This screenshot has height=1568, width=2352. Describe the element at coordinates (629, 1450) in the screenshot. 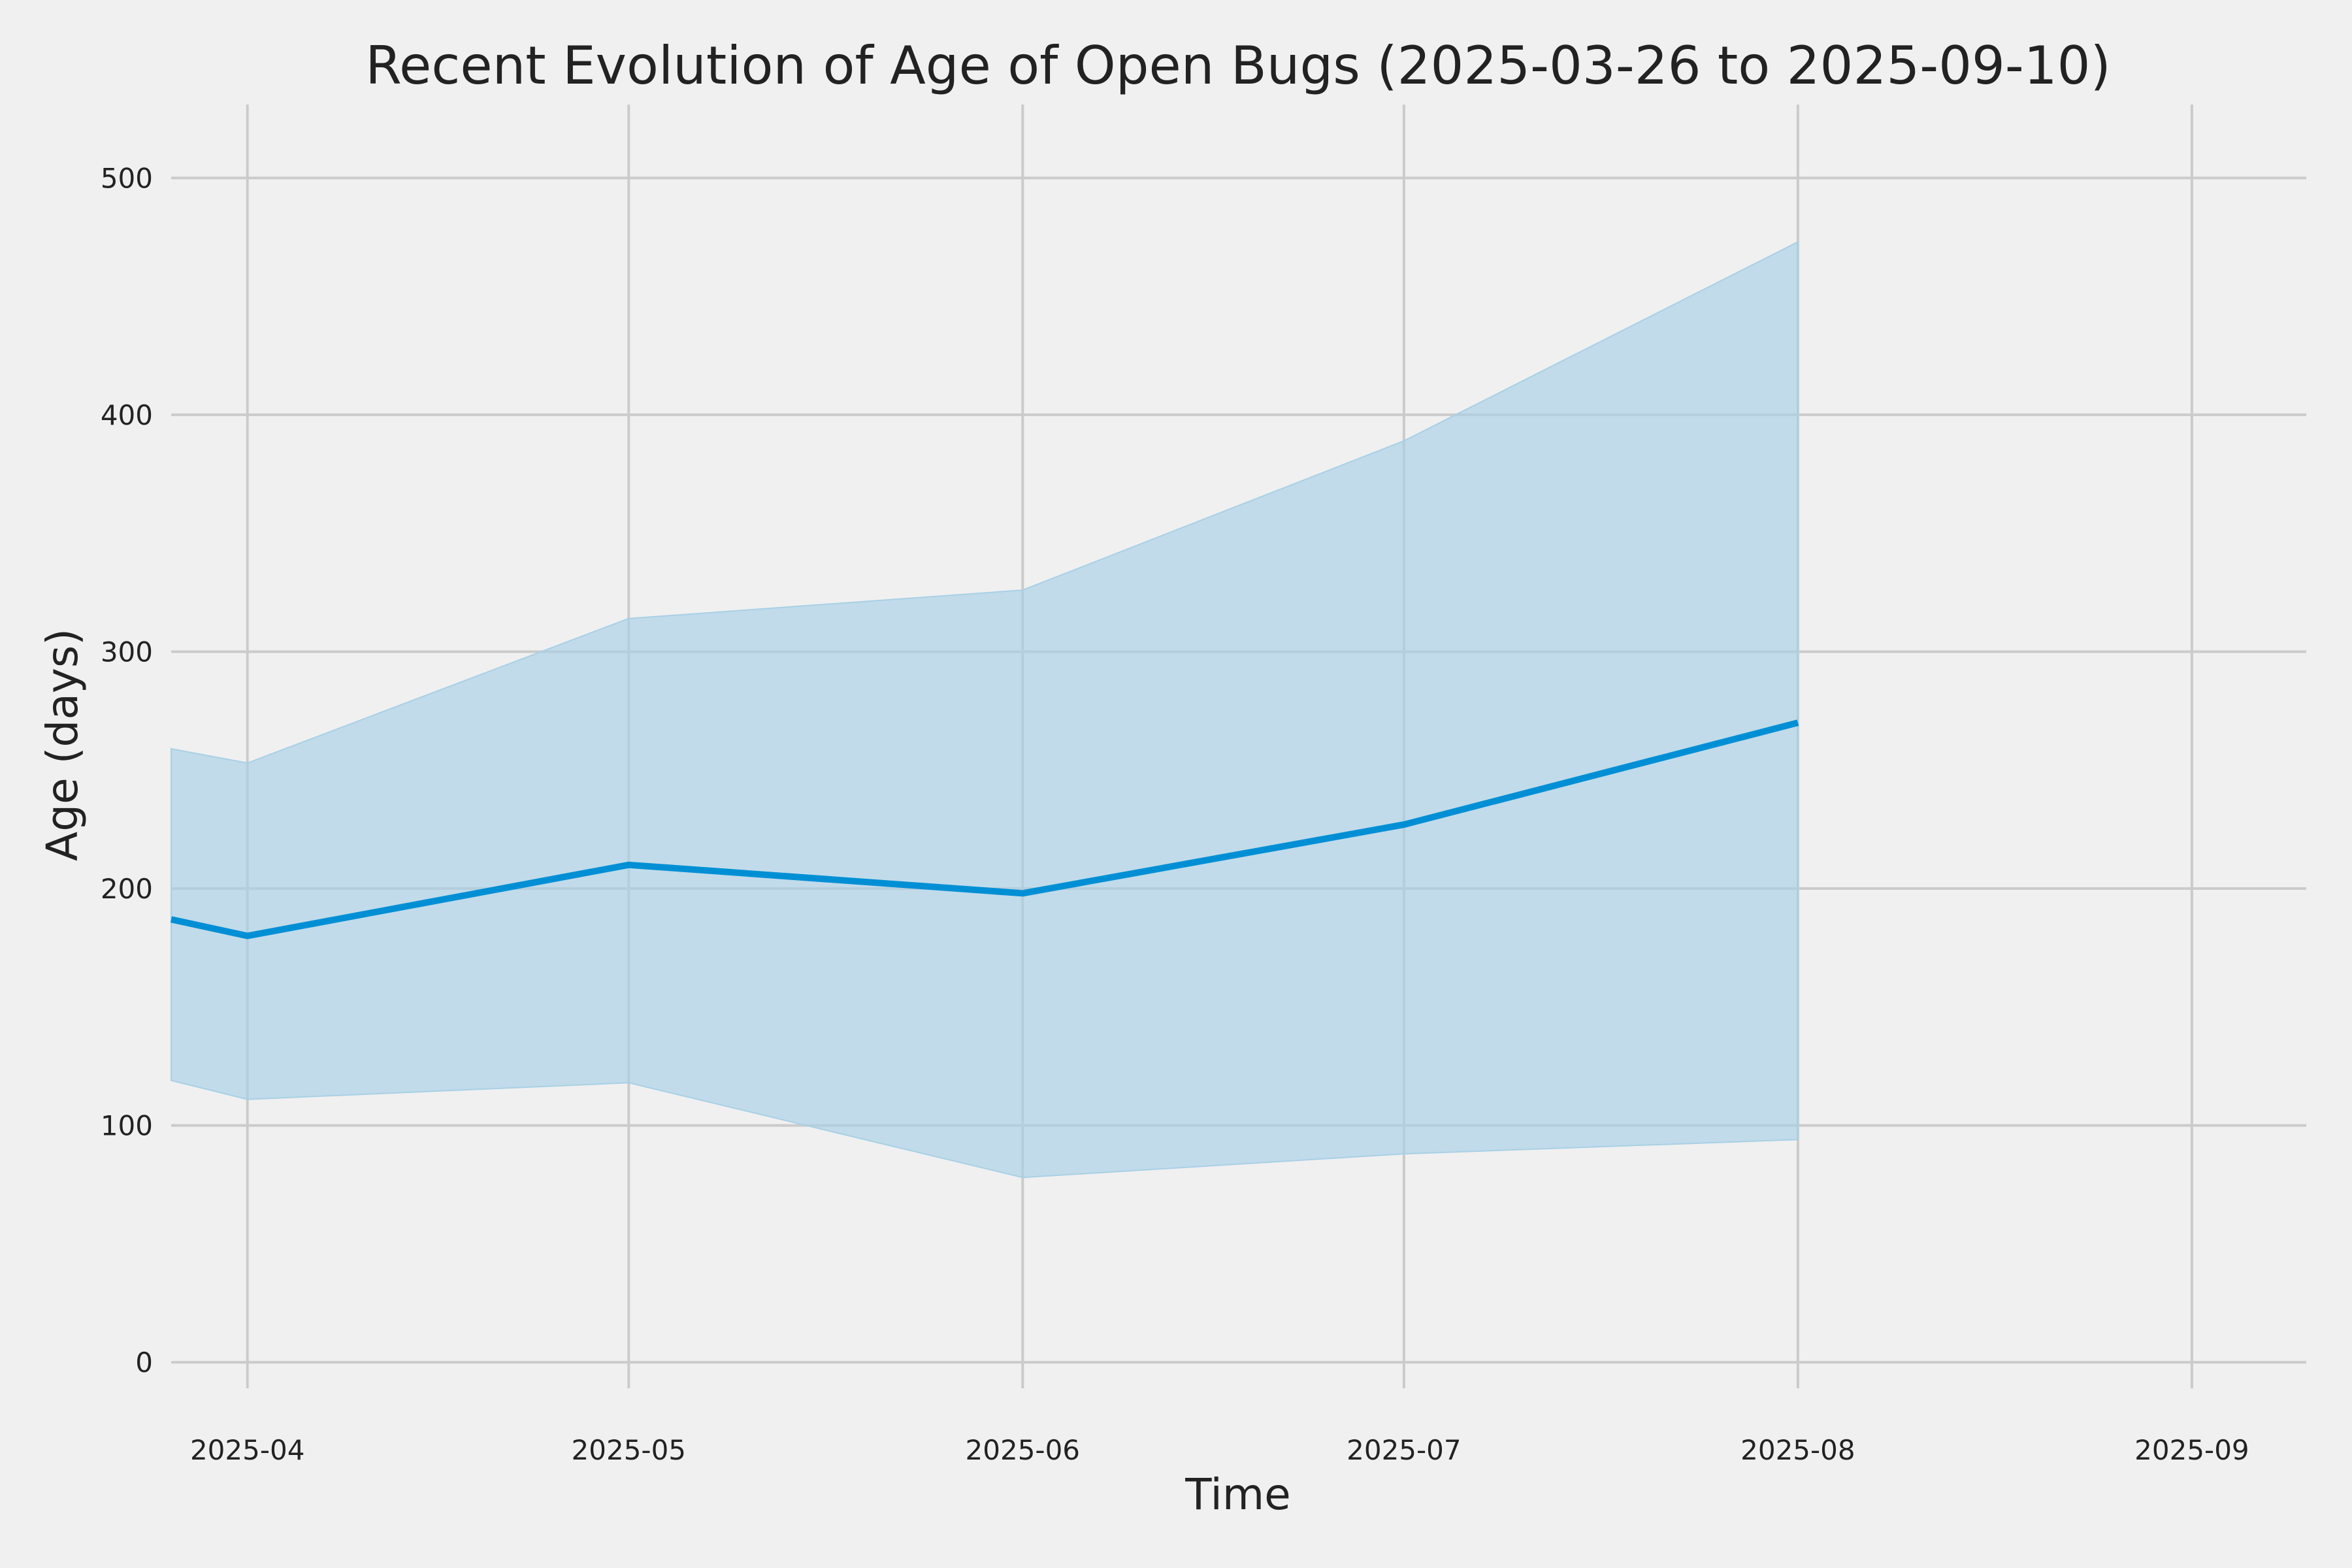

I see `x-tick-label: 2025-05` at that location.